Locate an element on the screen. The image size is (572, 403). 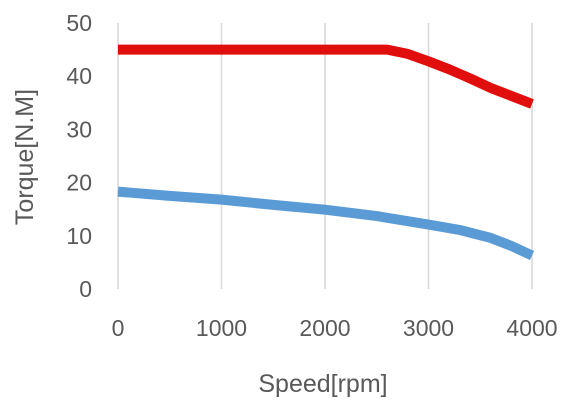
y-axis-tick-labels: 0 10 20 30 40 50 is located at coordinates (79, 156).